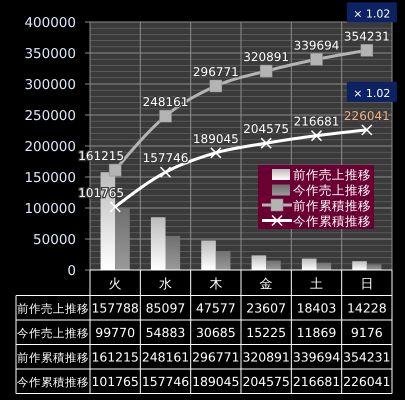 This screenshot has width=405, height=400. What do you see at coordinates (165, 158) in the screenshot?
I see `text: 157746` at bounding box center [165, 158].